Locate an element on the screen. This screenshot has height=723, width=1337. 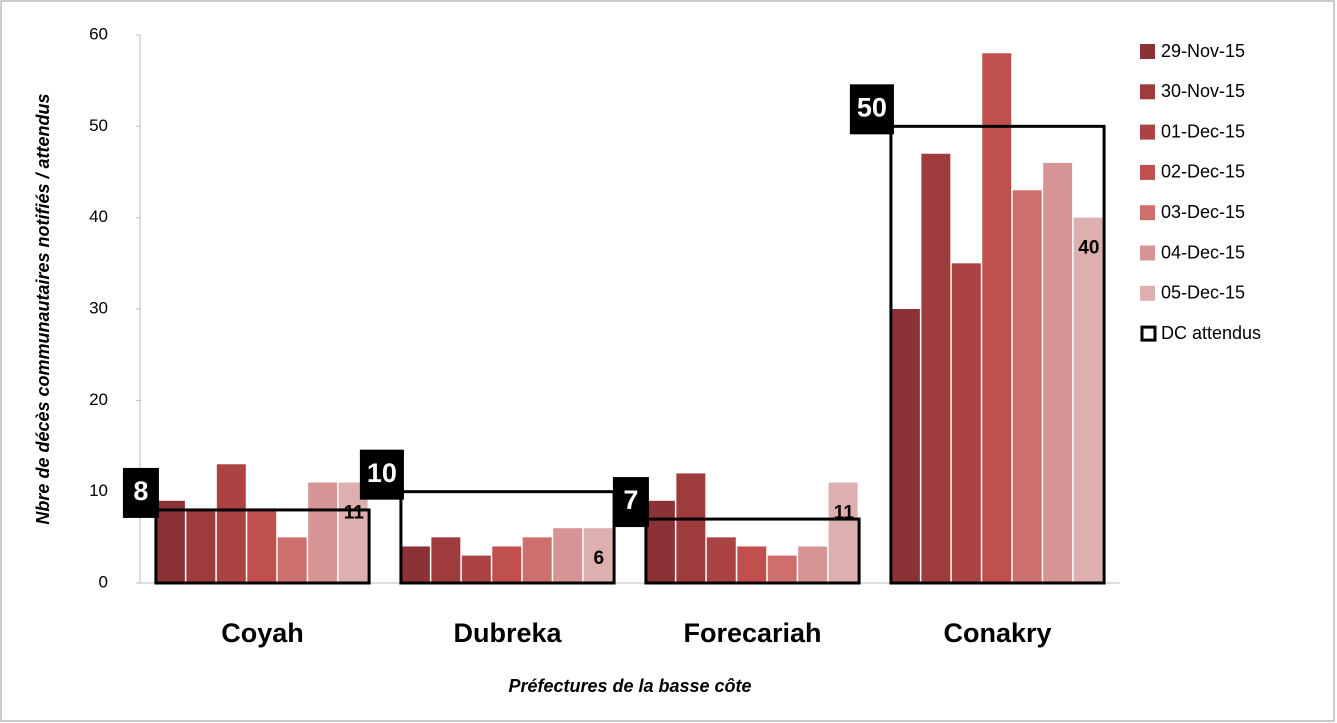
x-tick-label: Coyah is located at coordinates (262, 633).